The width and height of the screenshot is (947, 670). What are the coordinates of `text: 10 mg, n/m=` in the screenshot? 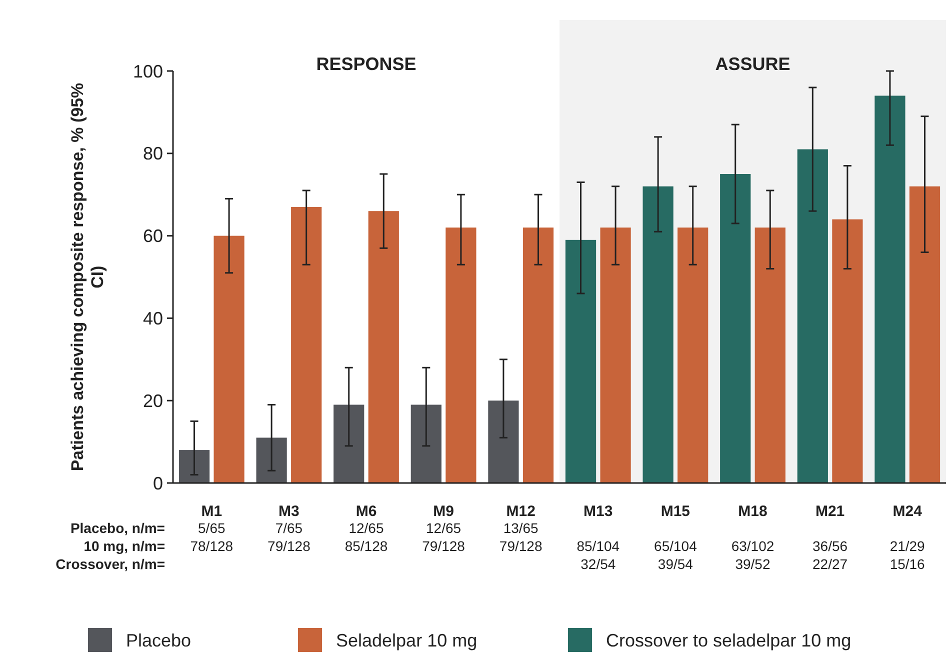 It's located at (124, 546).